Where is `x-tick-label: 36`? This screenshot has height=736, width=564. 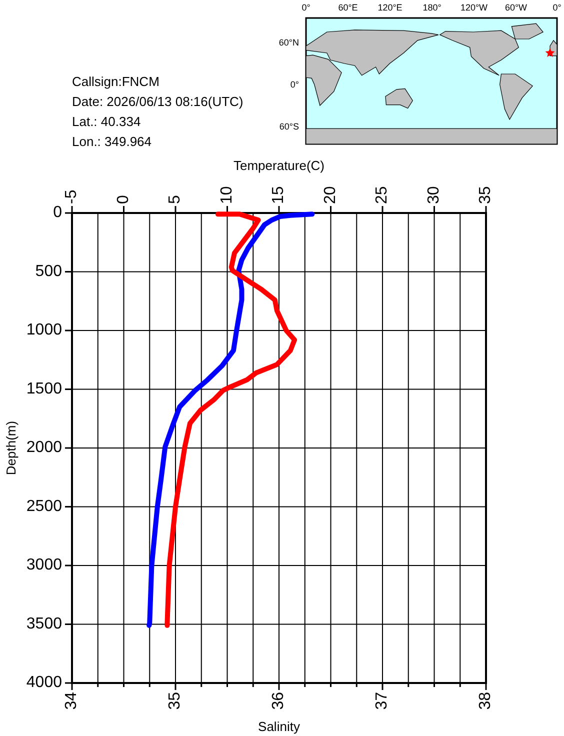
x-tick-label: 36 is located at coordinates (279, 701).